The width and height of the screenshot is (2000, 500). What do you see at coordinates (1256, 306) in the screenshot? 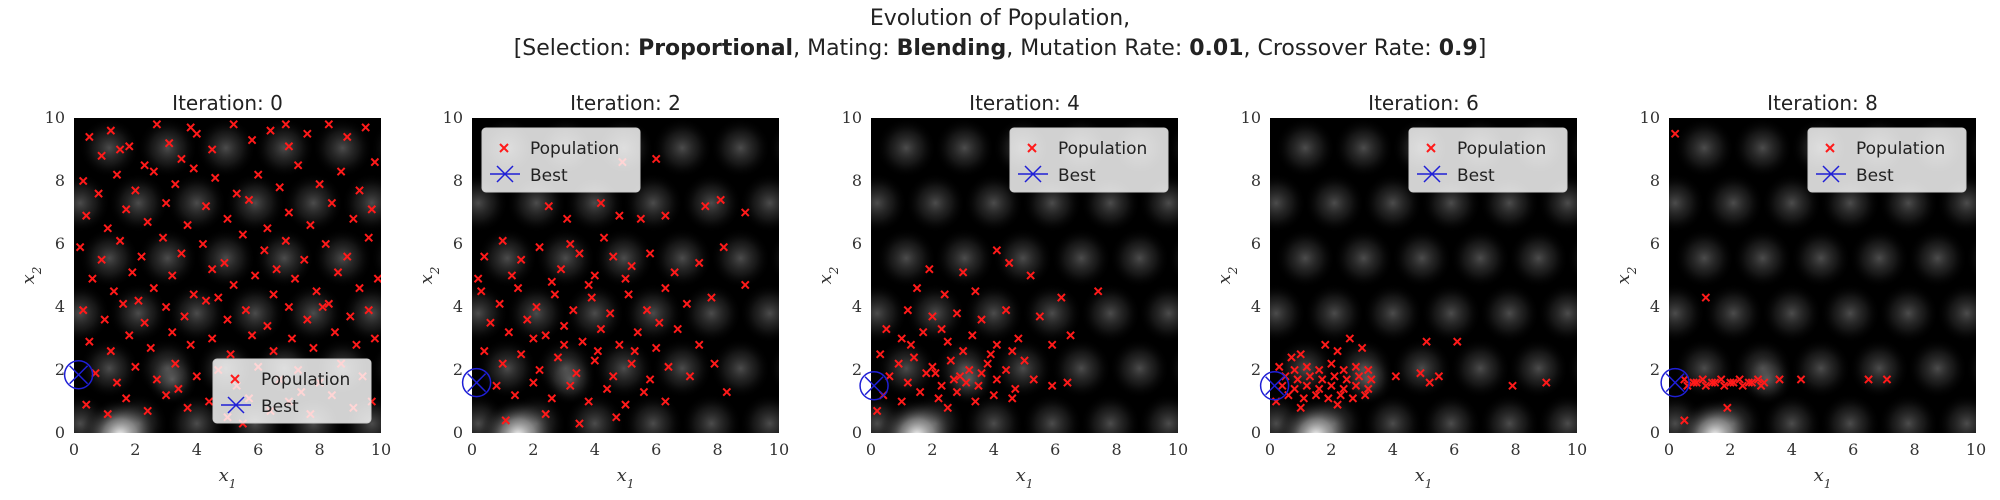
I see `y-tick-label: 4` at bounding box center [1256, 306].